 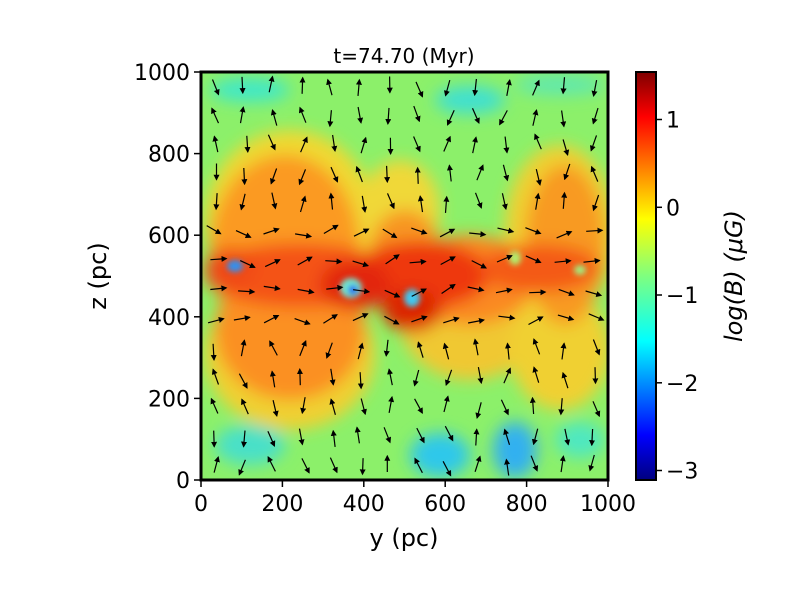 What do you see at coordinates (673, 121) in the screenshot?
I see `colorbar-tick-label: 1` at bounding box center [673, 121].